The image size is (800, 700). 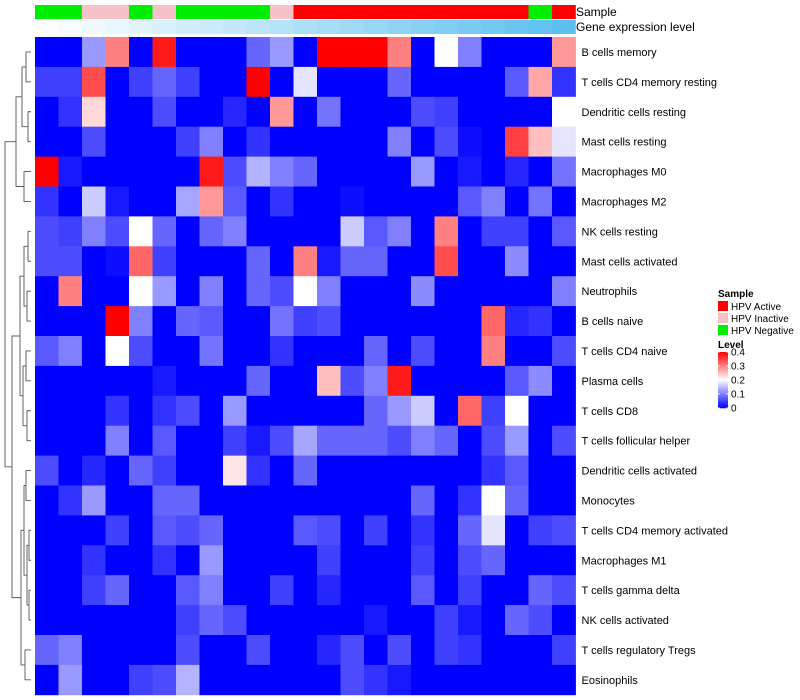 What do you see at coordinates (620, 53) in the screenshot?
I see `row-label: B cells memory` at bounding box center [620, 53].